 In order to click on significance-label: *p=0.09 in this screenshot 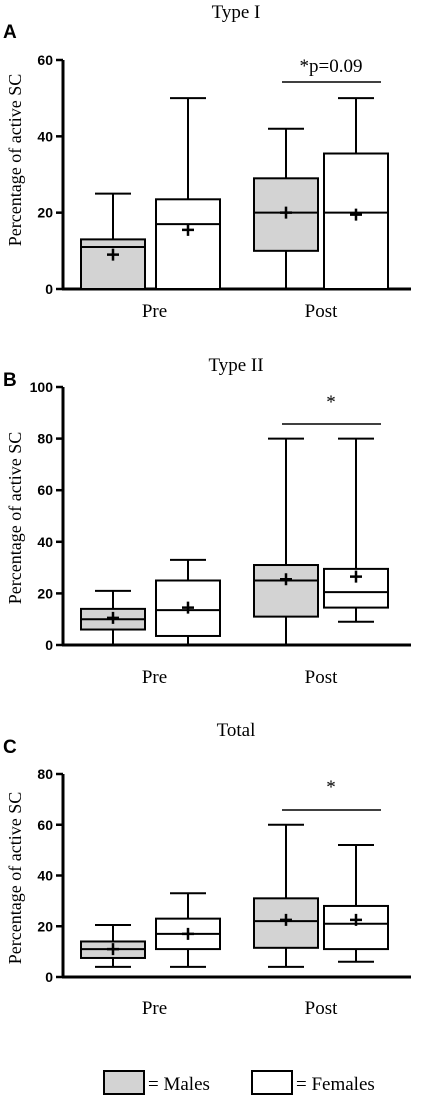, I will do `click(331, 66)`.